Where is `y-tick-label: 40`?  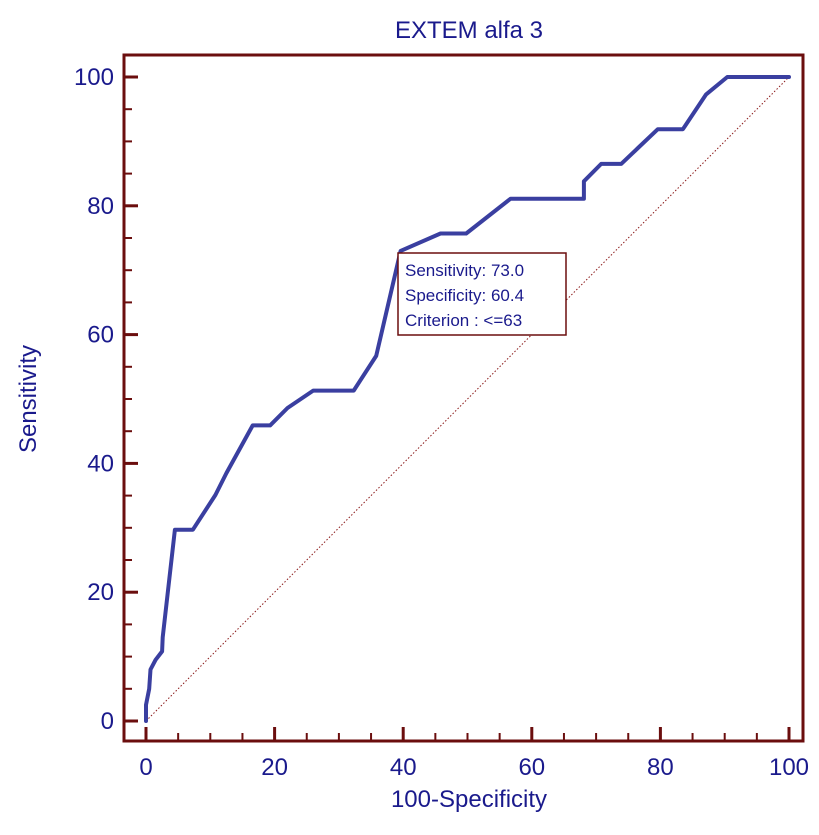 y-tick-label: 40 is located at coordinates (100, 463).